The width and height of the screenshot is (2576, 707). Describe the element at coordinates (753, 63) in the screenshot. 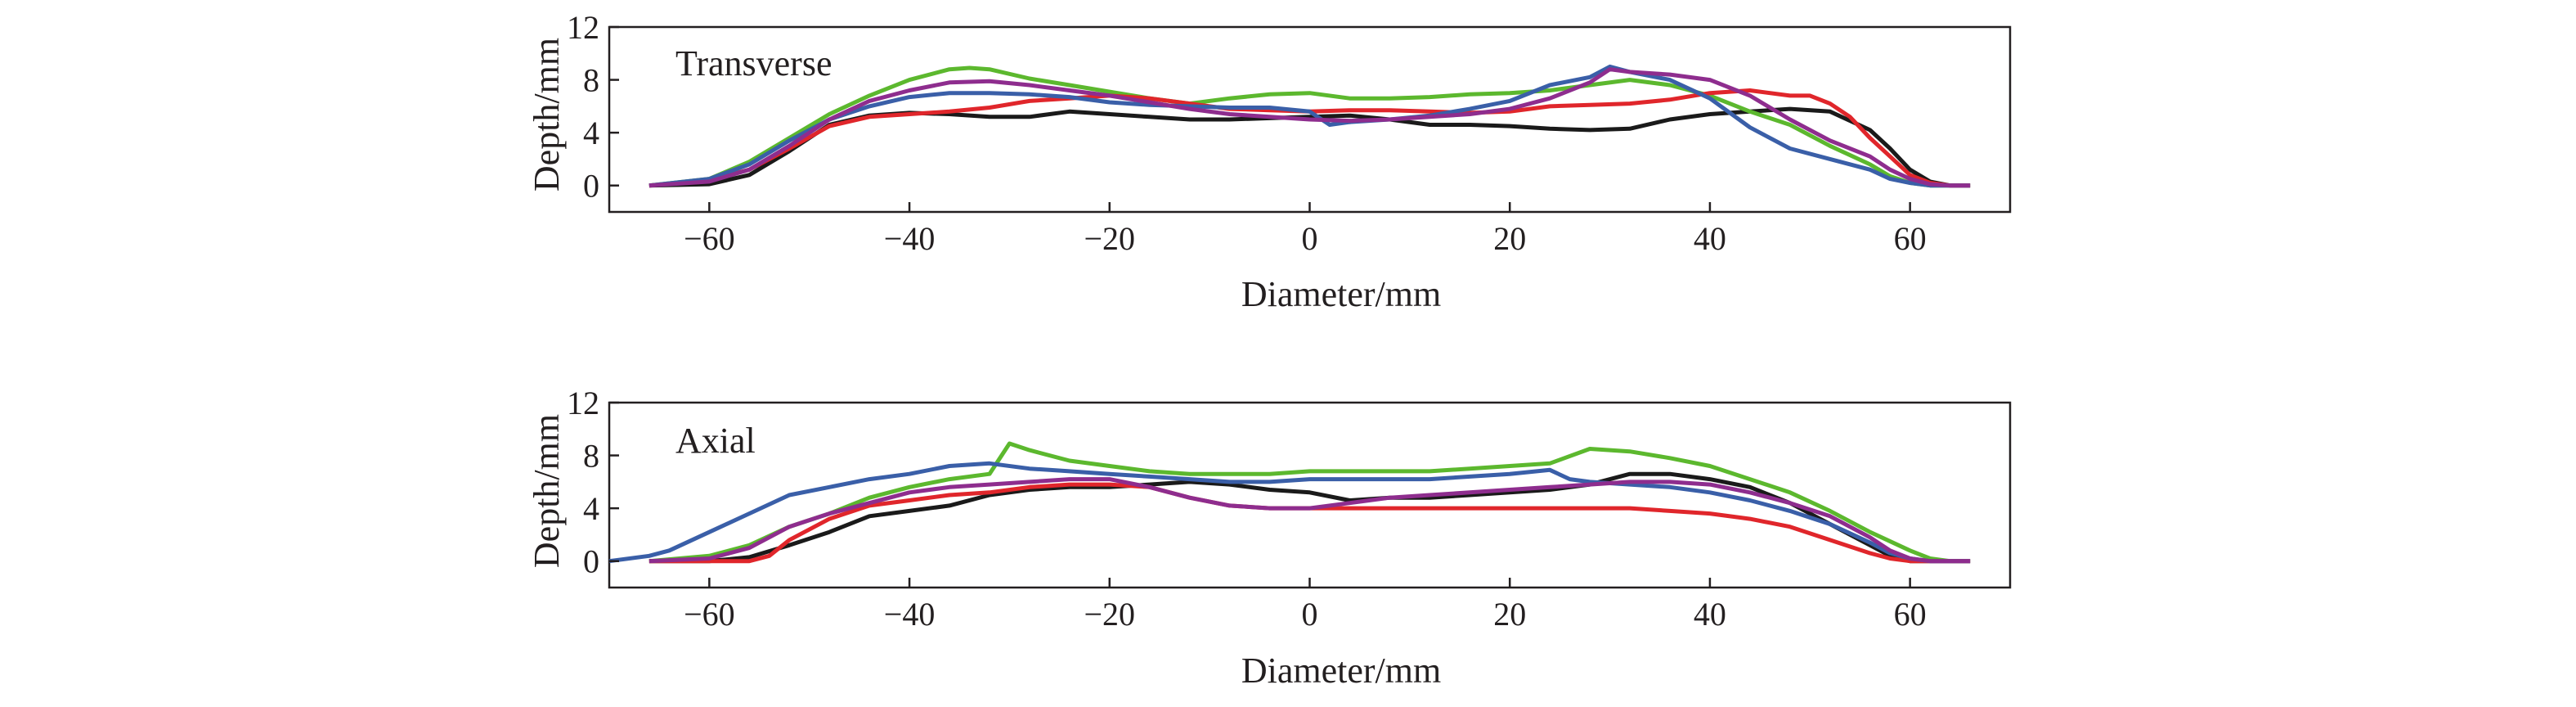

I see `panel-label: Transverse` at that location.